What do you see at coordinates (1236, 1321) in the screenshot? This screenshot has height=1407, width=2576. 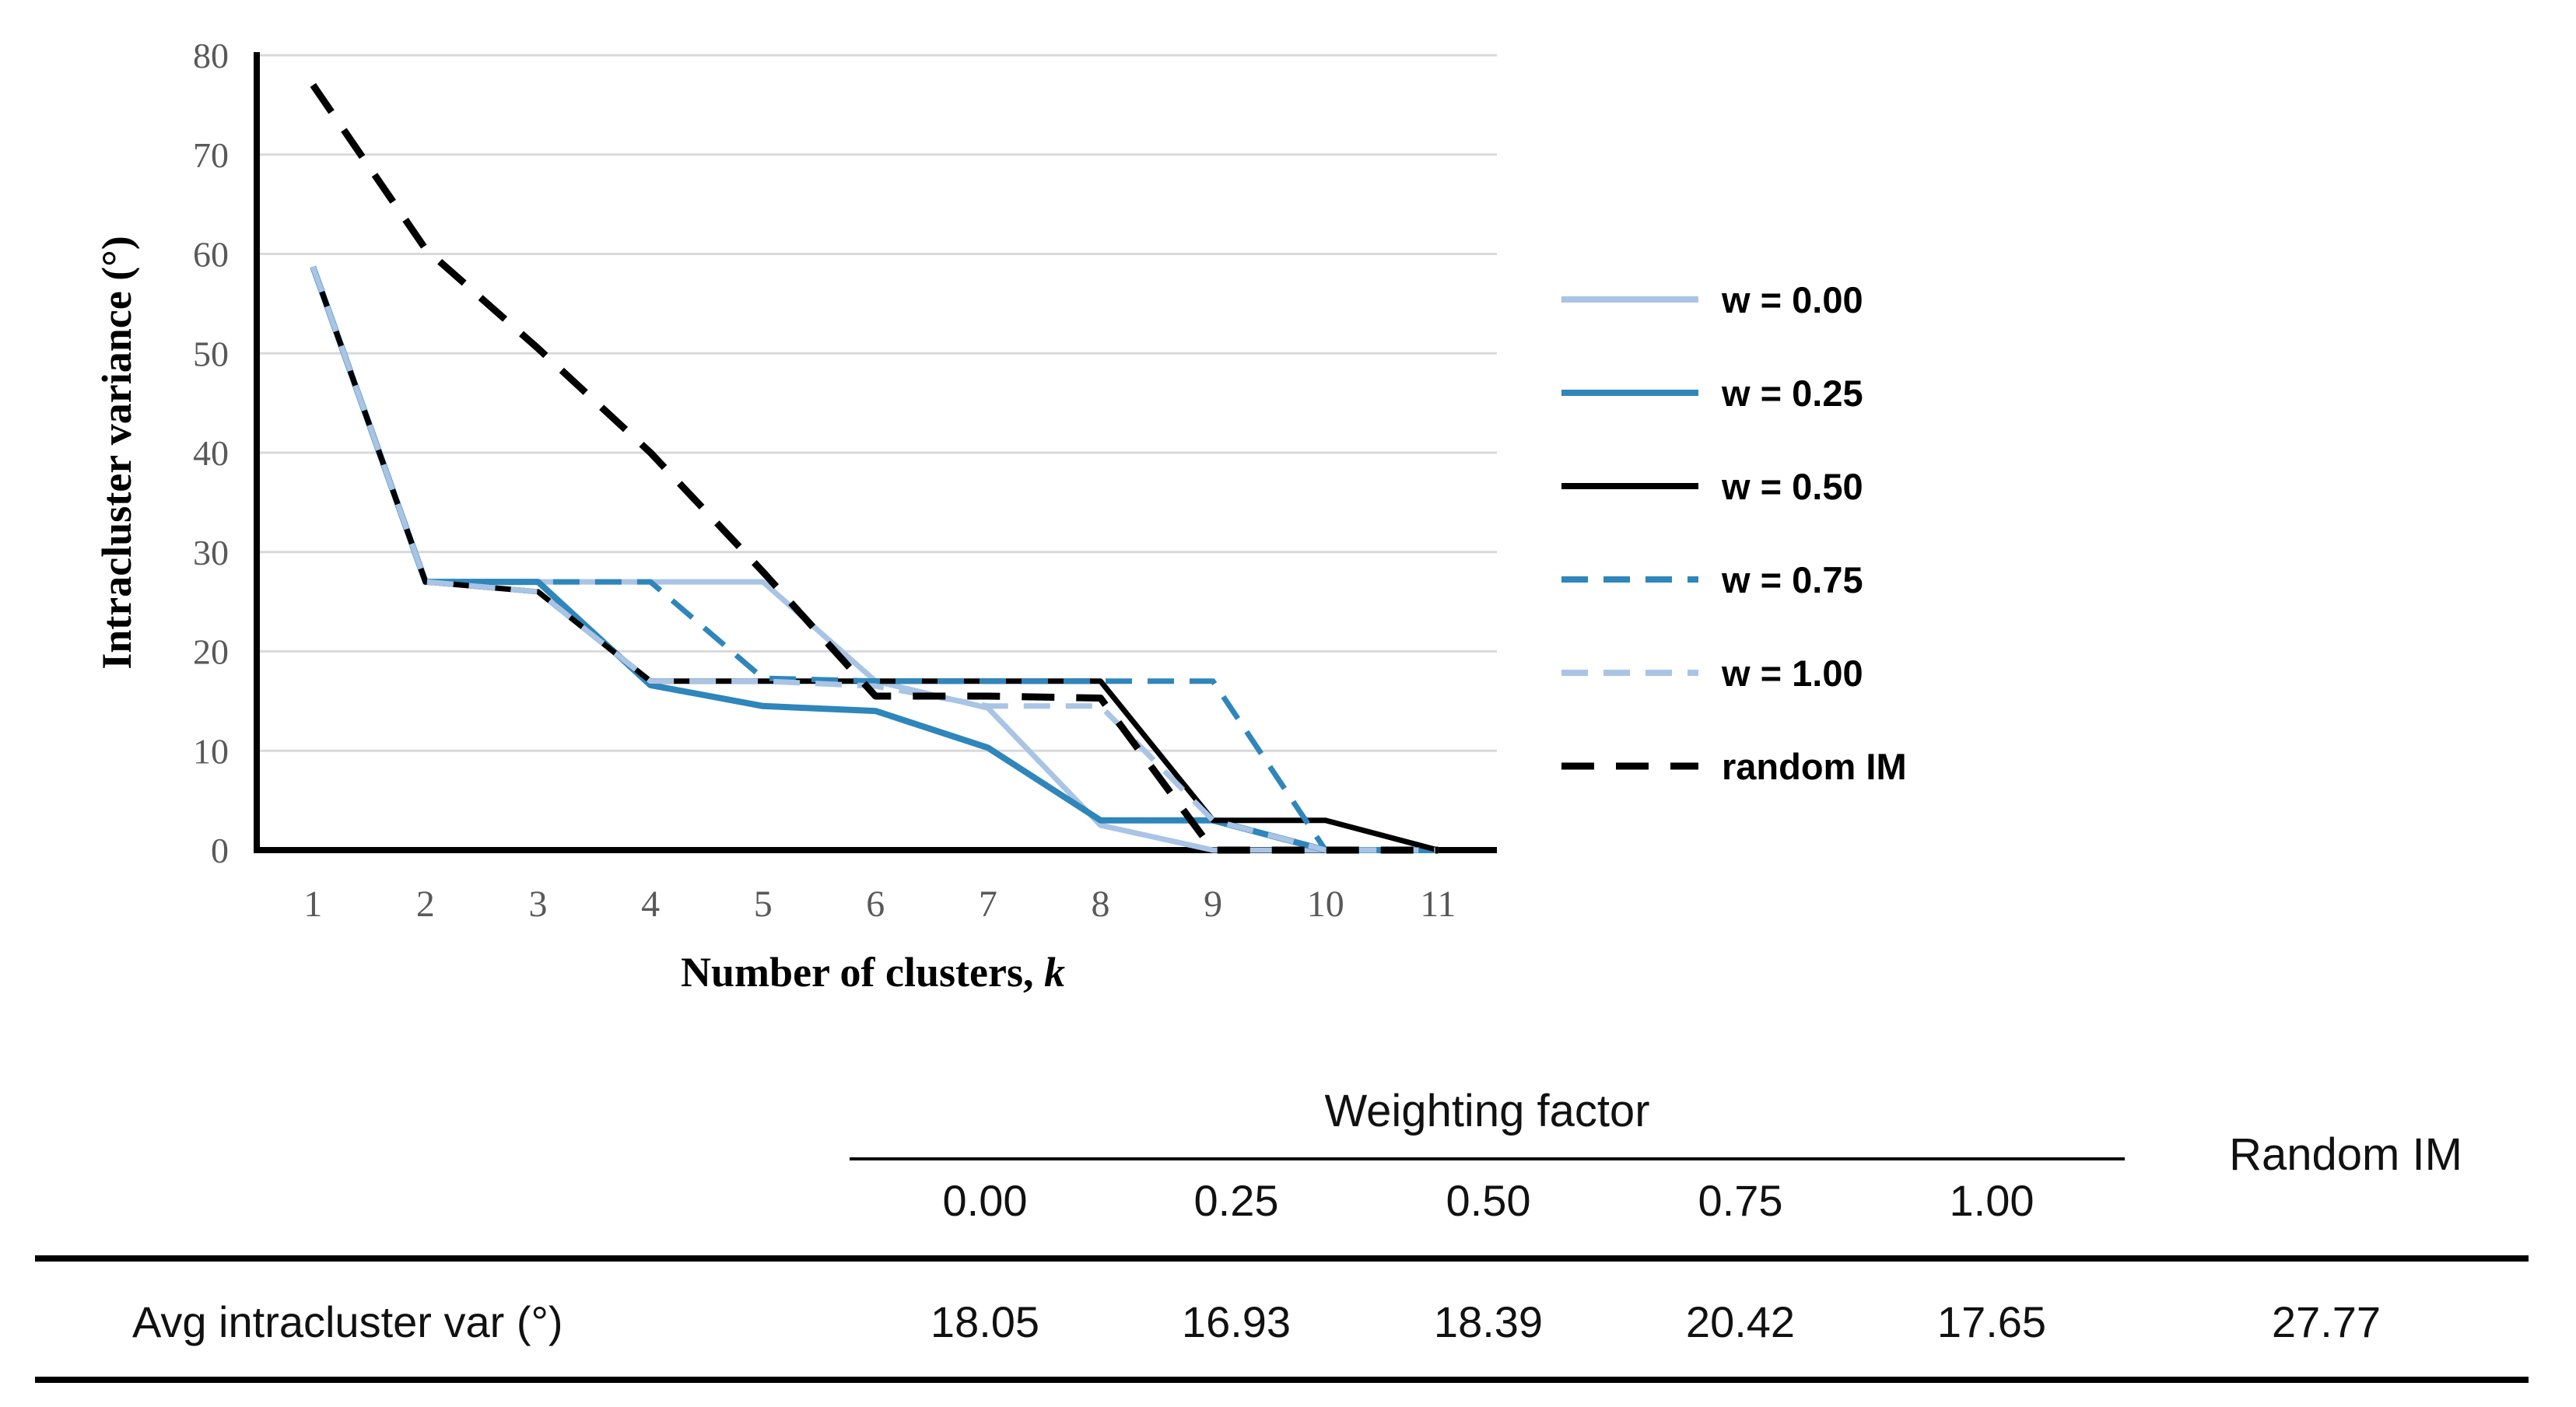 I see `cell-avg-var-w025: 16.93` at bounding box center [1236, 1321].